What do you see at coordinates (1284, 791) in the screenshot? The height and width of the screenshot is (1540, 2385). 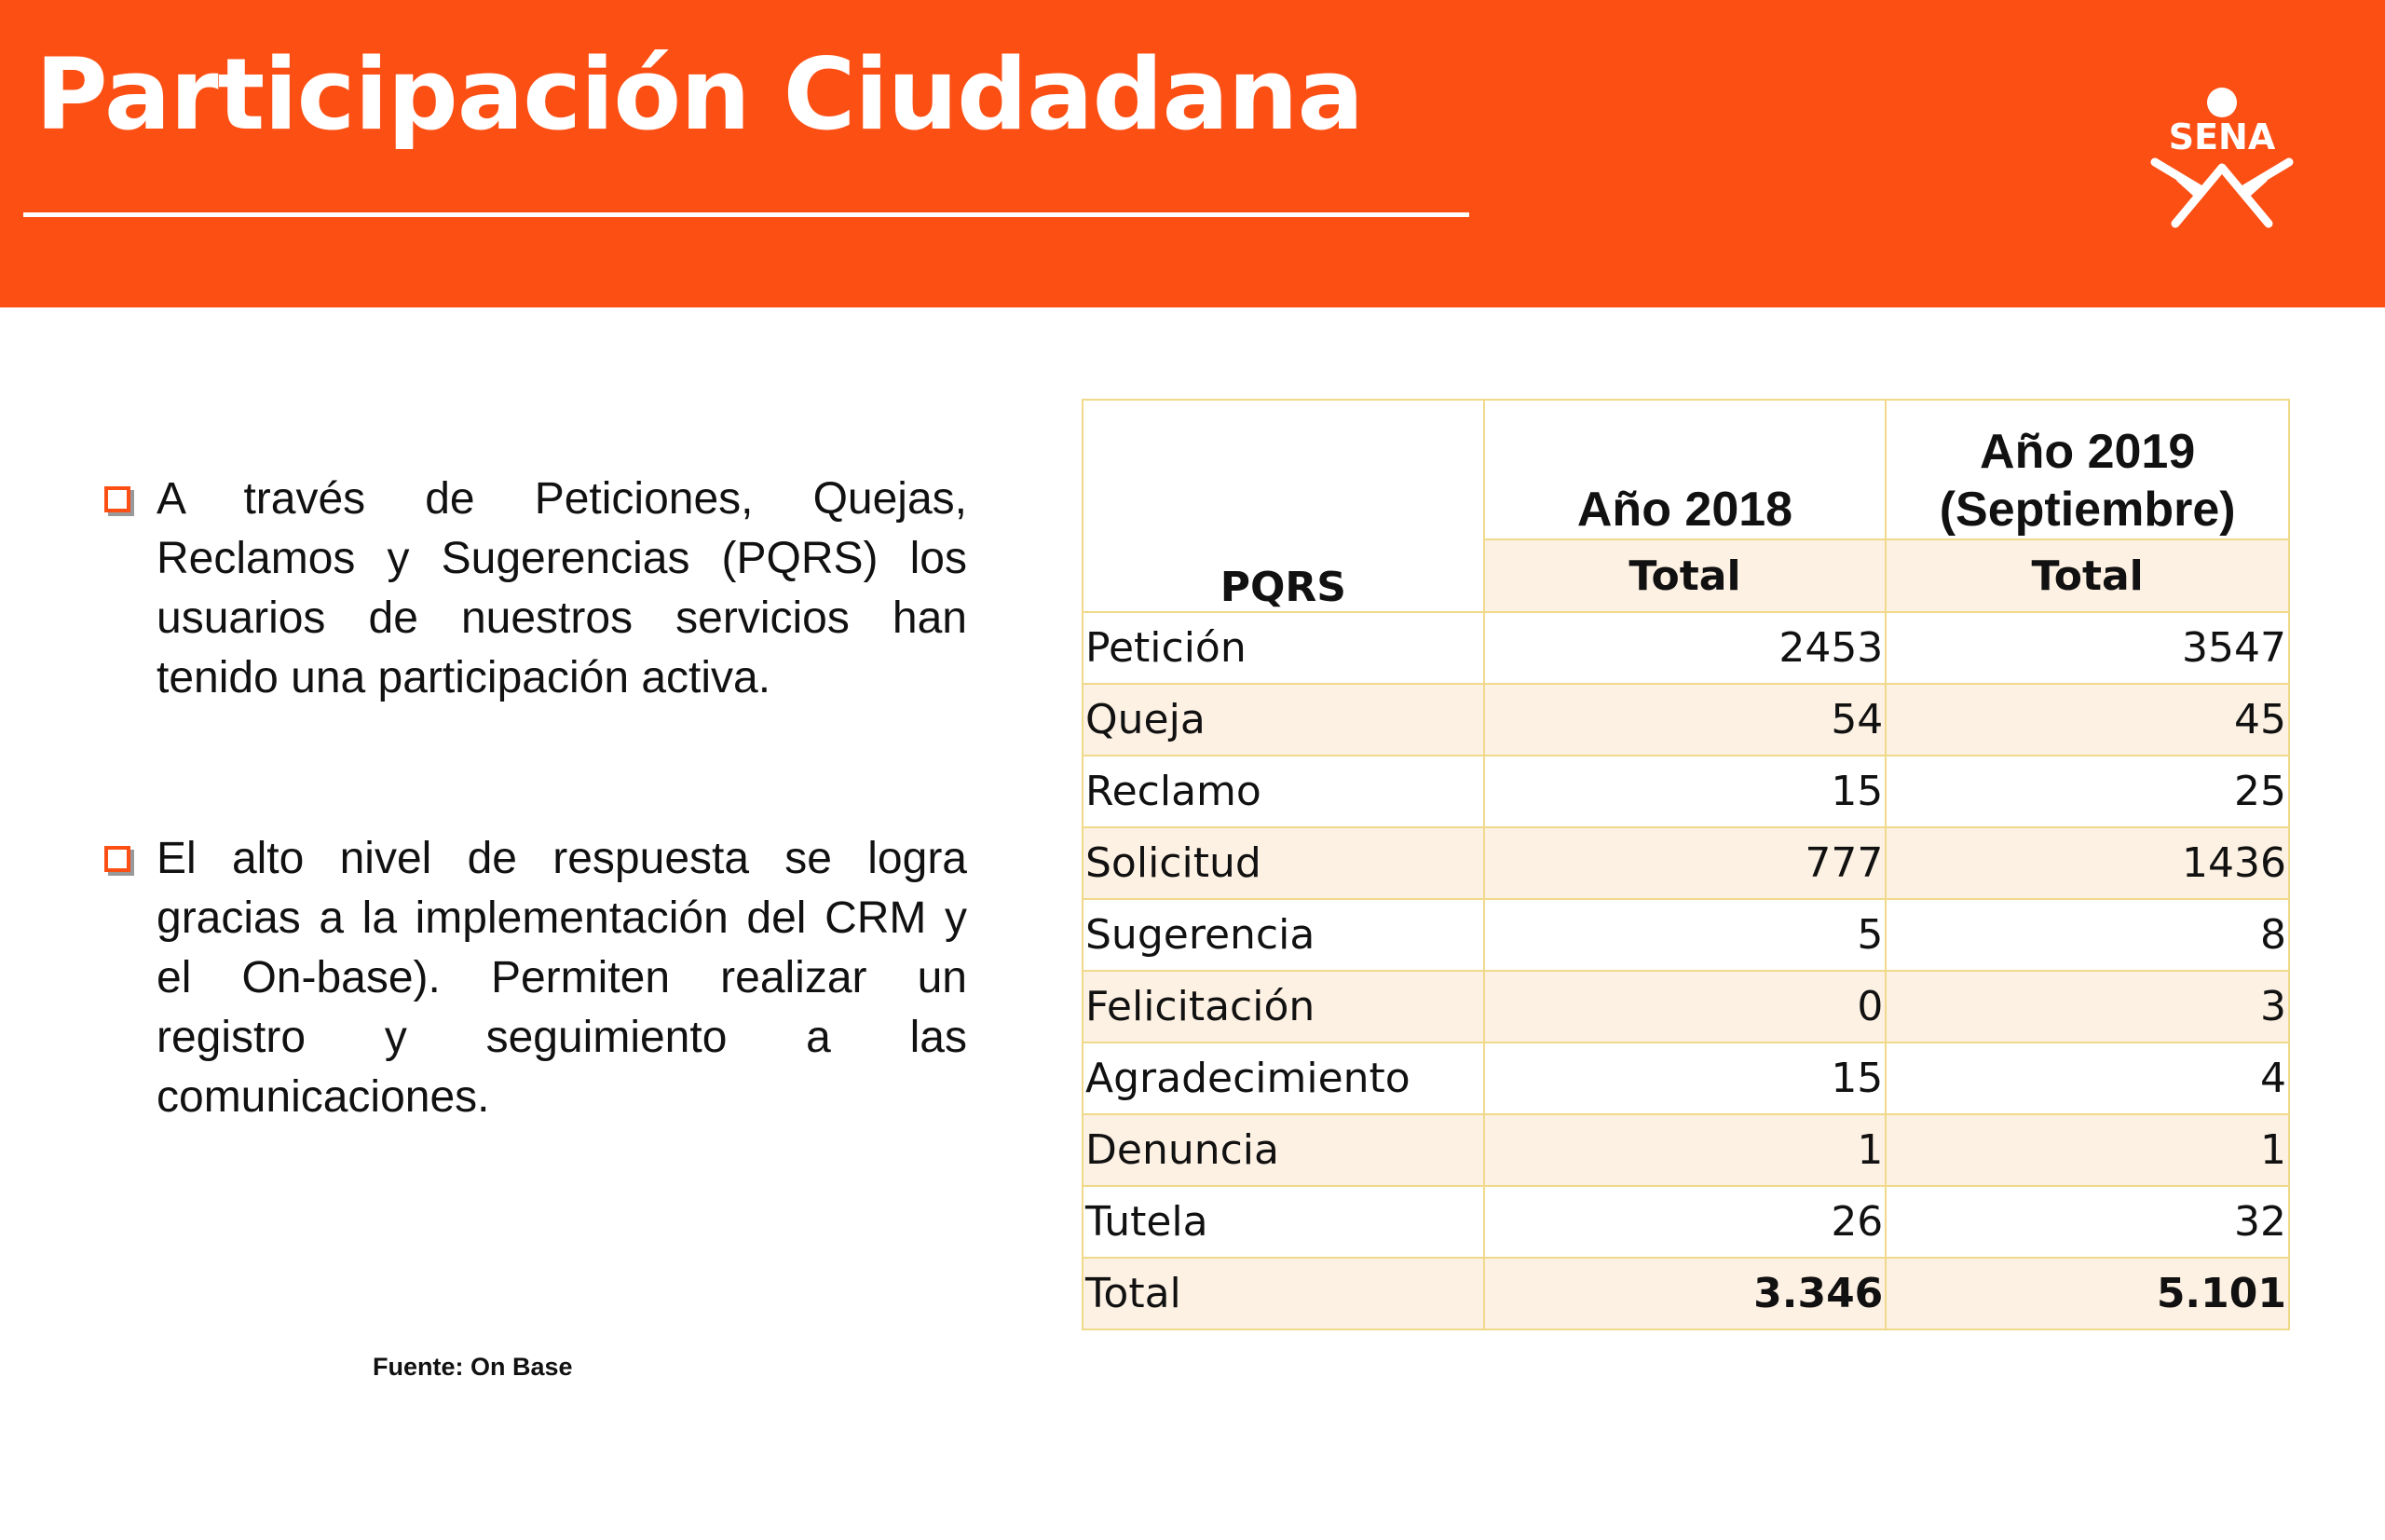 I see `row-label: Reclamo` at bounding box center [1284, 791].